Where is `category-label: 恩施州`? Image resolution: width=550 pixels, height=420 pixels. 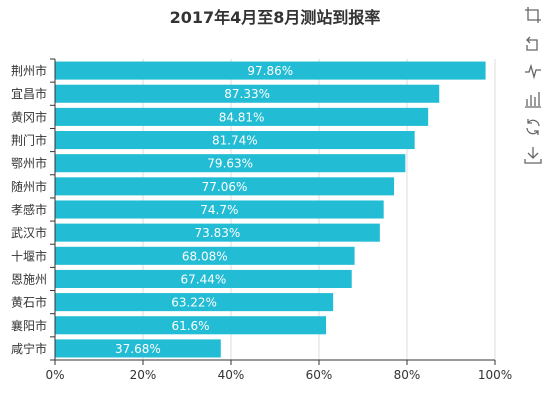 category-label: 恩施州 is located at coordinates (29, 279).